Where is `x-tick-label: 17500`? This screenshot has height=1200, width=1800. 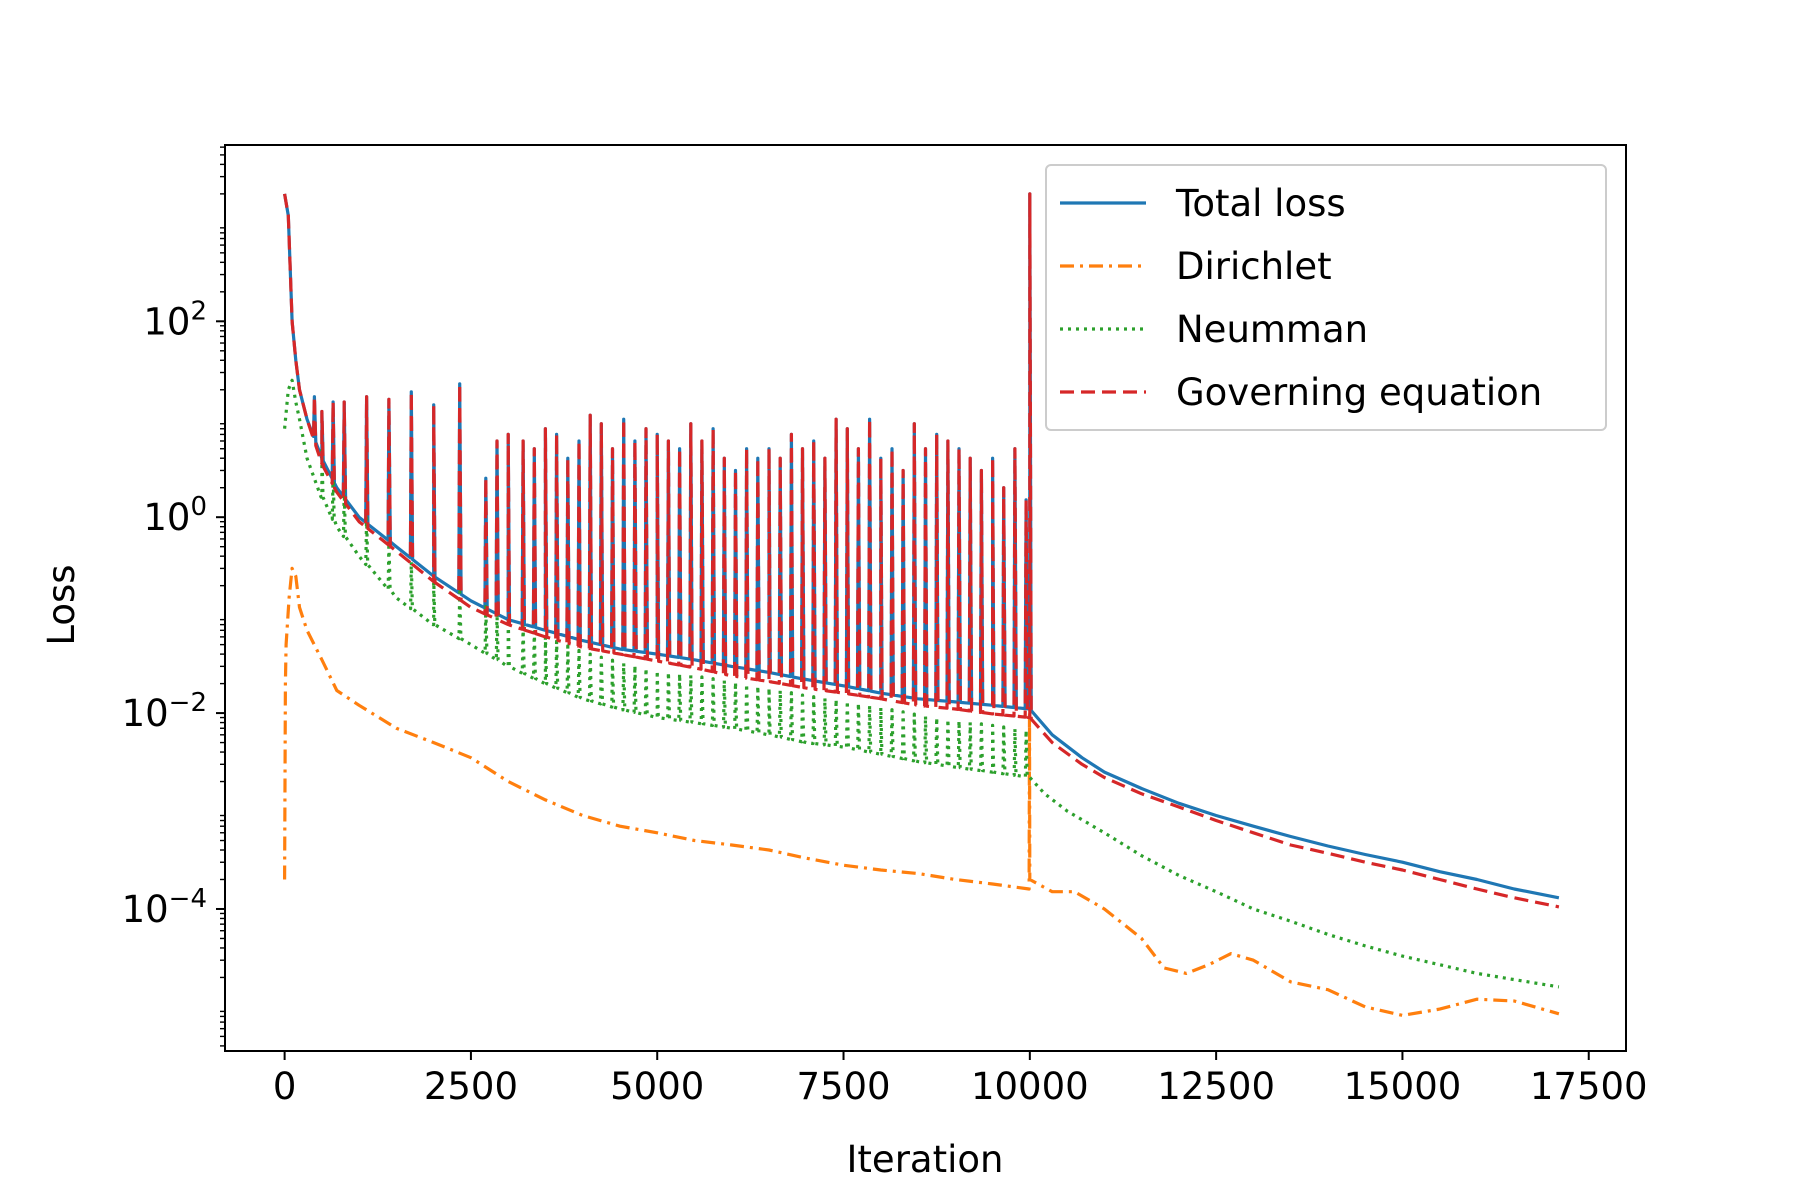
x-tick-label: 17500 is located at coordinates (1589, 1086).